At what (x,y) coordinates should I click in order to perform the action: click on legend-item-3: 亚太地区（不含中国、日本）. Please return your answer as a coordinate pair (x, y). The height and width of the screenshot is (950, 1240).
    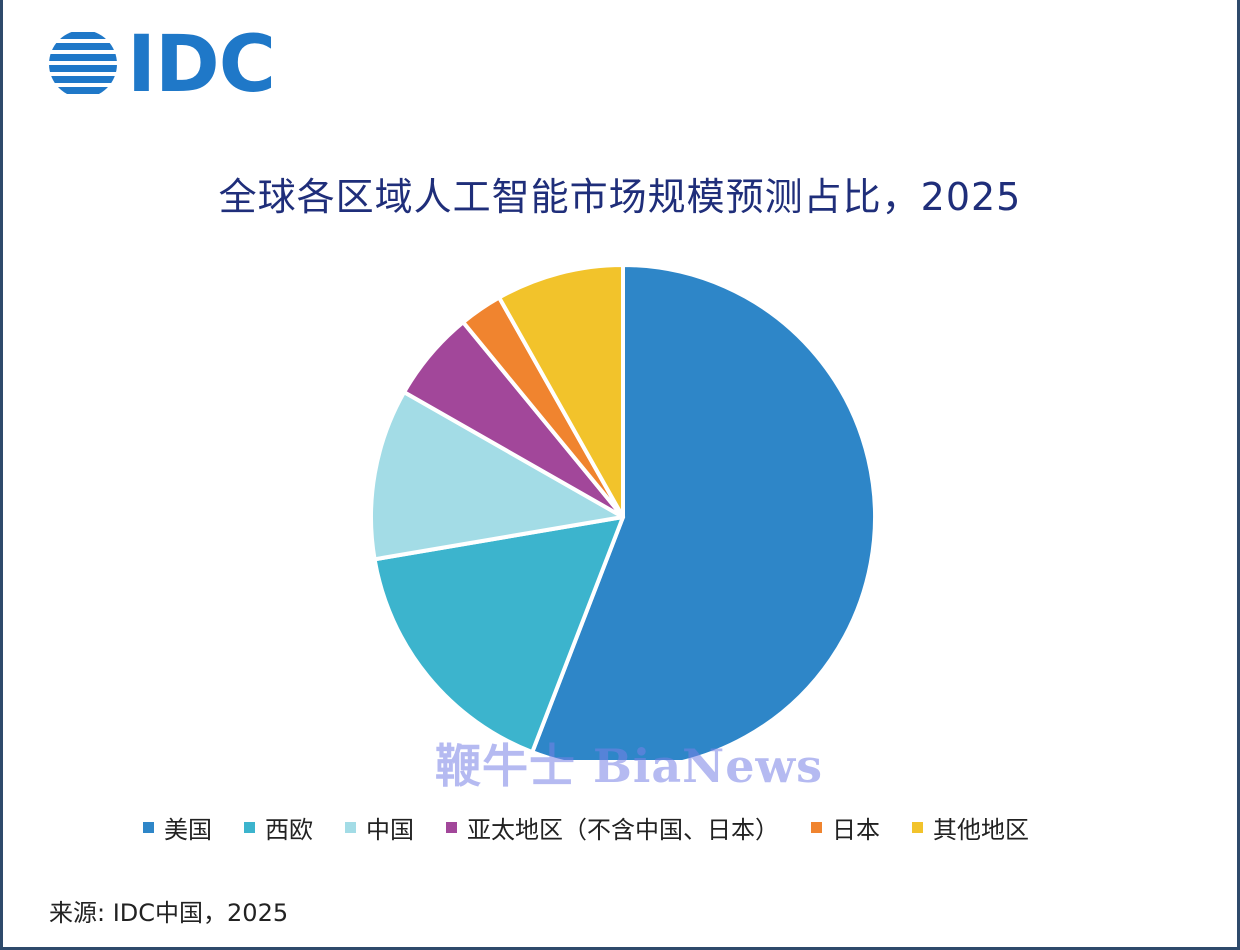
    Looking at the image, I should click on (612, 827).